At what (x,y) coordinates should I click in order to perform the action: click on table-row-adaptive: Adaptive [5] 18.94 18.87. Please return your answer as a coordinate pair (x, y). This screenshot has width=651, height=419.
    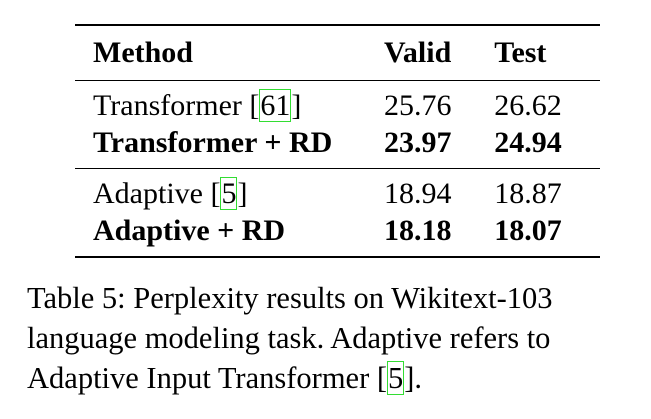
    Looking at the image, I should click on (337, 190).